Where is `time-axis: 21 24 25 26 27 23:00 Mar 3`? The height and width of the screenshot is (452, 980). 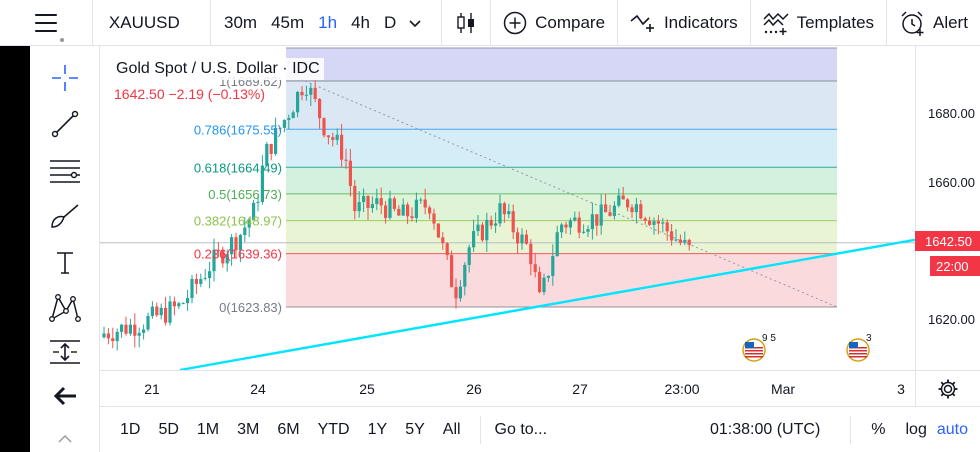
time-axis: 21 24 25 26 27 23:00 Mar 3 is located at coordinates (507, 388).